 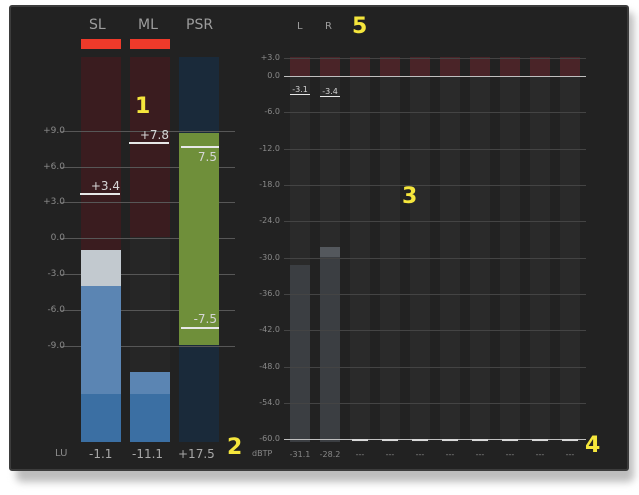 What do you see at coordinates (410, 196) in the screenshot?
I see `callout-3: 3` at bounding box center [410, 196].